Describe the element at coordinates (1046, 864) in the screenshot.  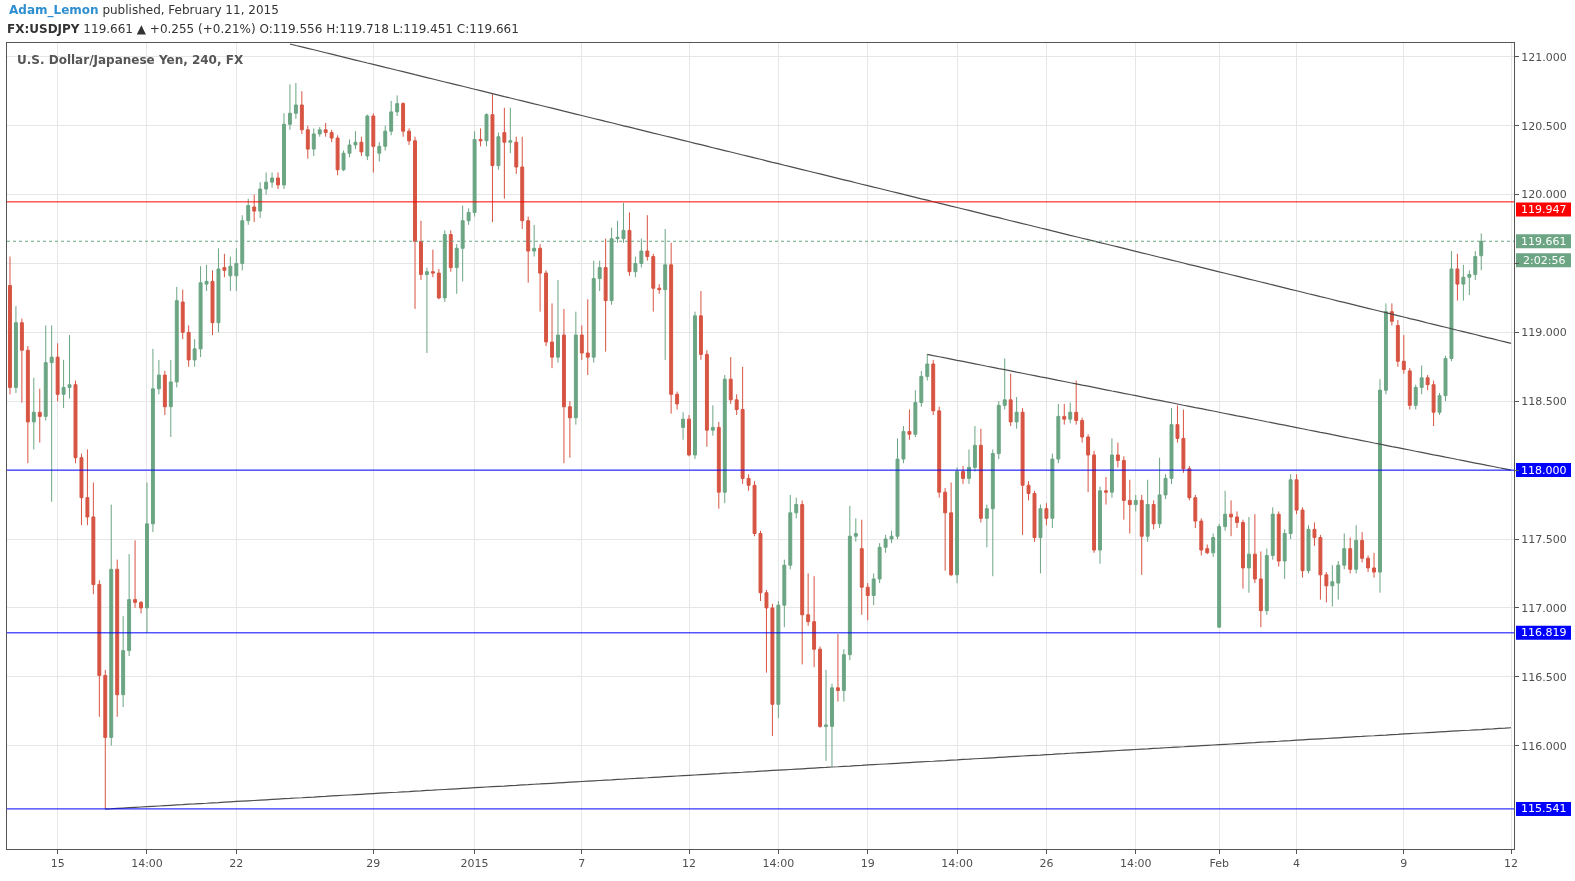
I see `x-tick-label: 26` at that location.